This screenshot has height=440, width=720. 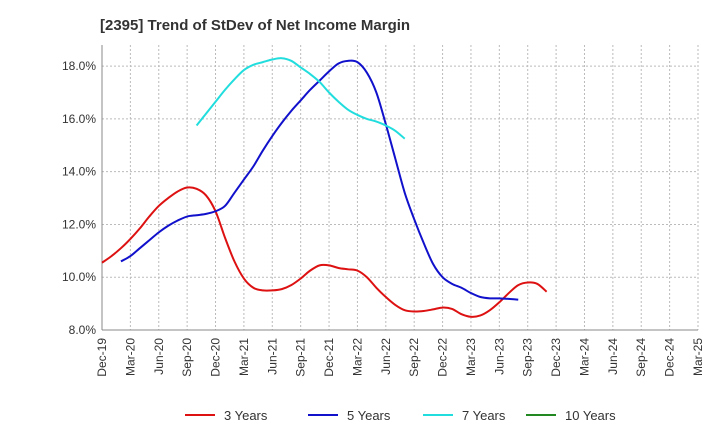 I want to click on y-tick-label: 14.0%, so click(x=79, y=172).